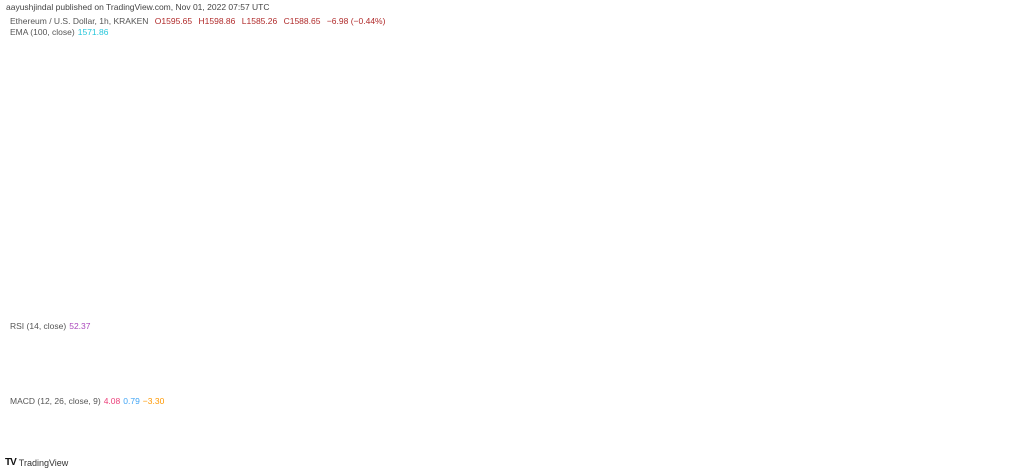 This screenshot has width=1024, height=472. Describe the element at coordinates (1004, 236) in the screenshot. I see `price-tick-label: 1400.00` at that location.